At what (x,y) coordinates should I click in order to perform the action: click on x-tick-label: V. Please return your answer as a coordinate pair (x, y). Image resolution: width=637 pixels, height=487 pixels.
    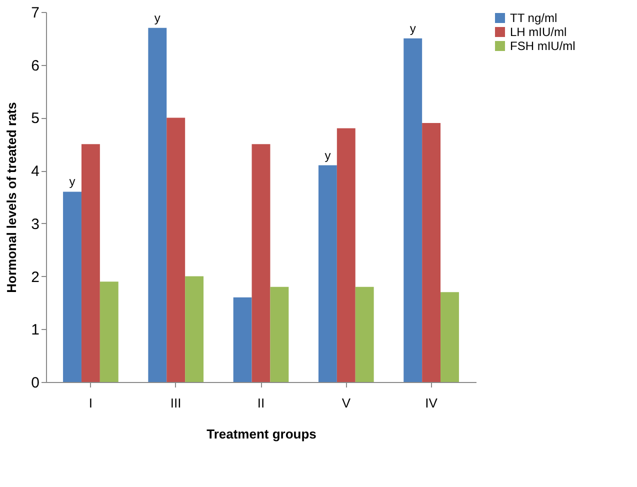
    Looking at the image, I should click on (346, 403).